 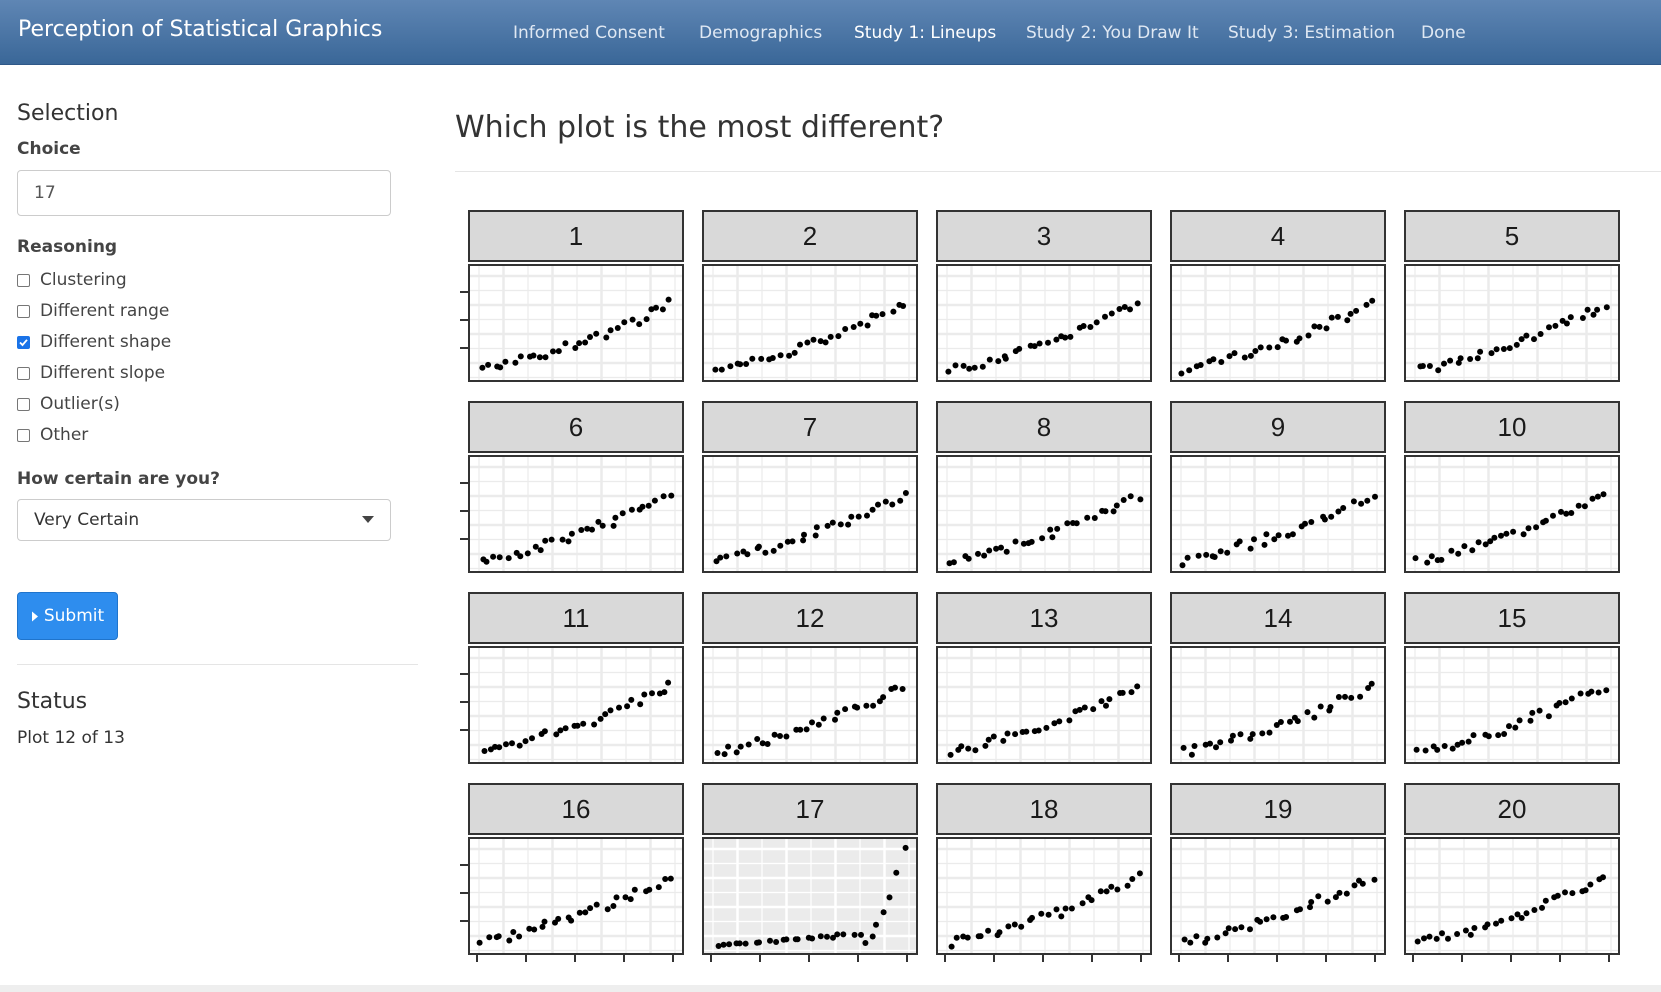 I want to click on nav-study3-estimation: Study 3: Estimation, so click(x=1311, y=33).